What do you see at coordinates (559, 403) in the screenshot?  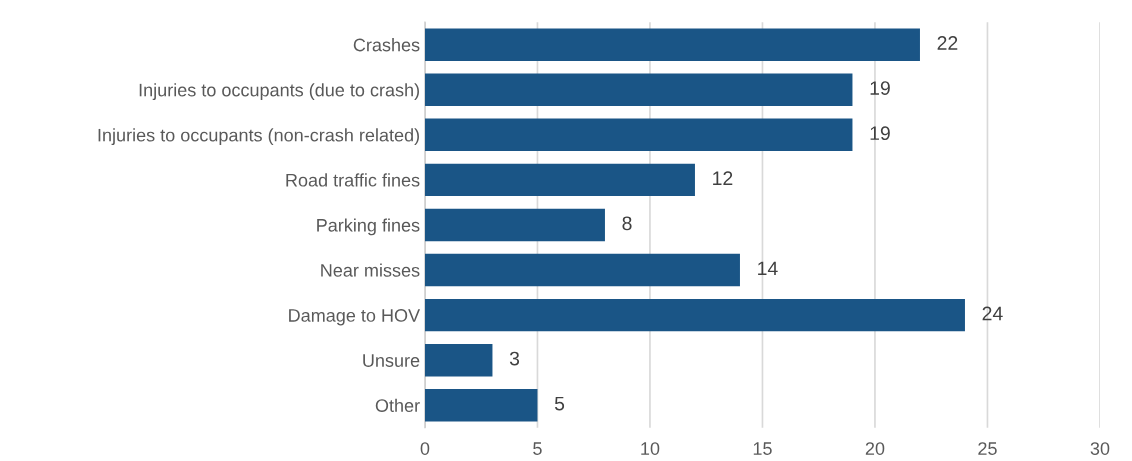 I see `data-label: 5` at bounding box center [559, 403].